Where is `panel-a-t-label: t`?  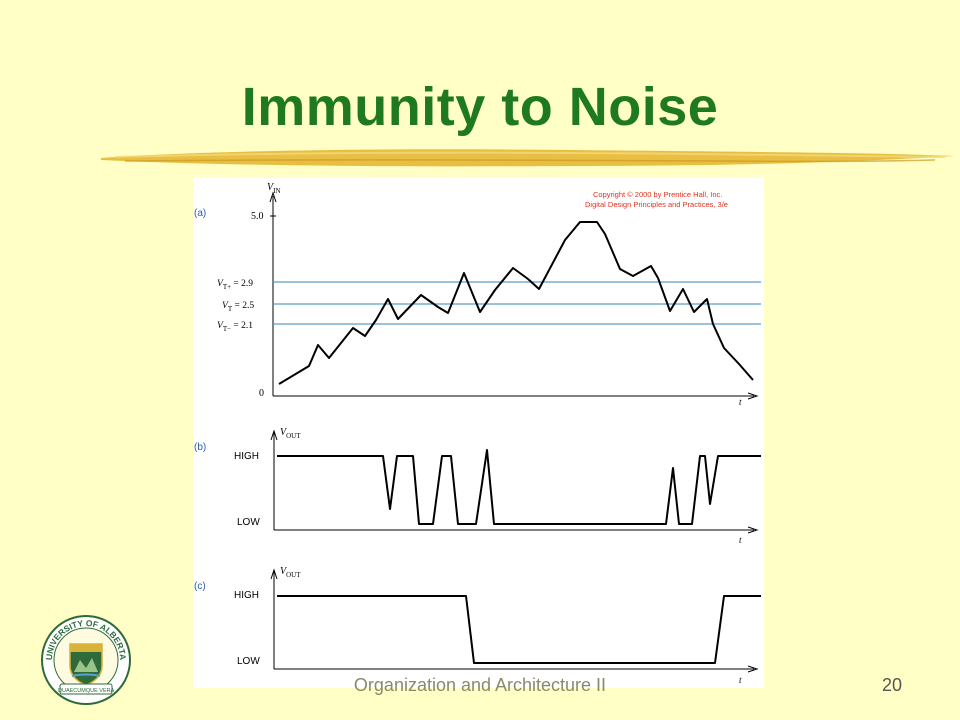
panel-a-t-label: t is located at coordinates (740, 402).